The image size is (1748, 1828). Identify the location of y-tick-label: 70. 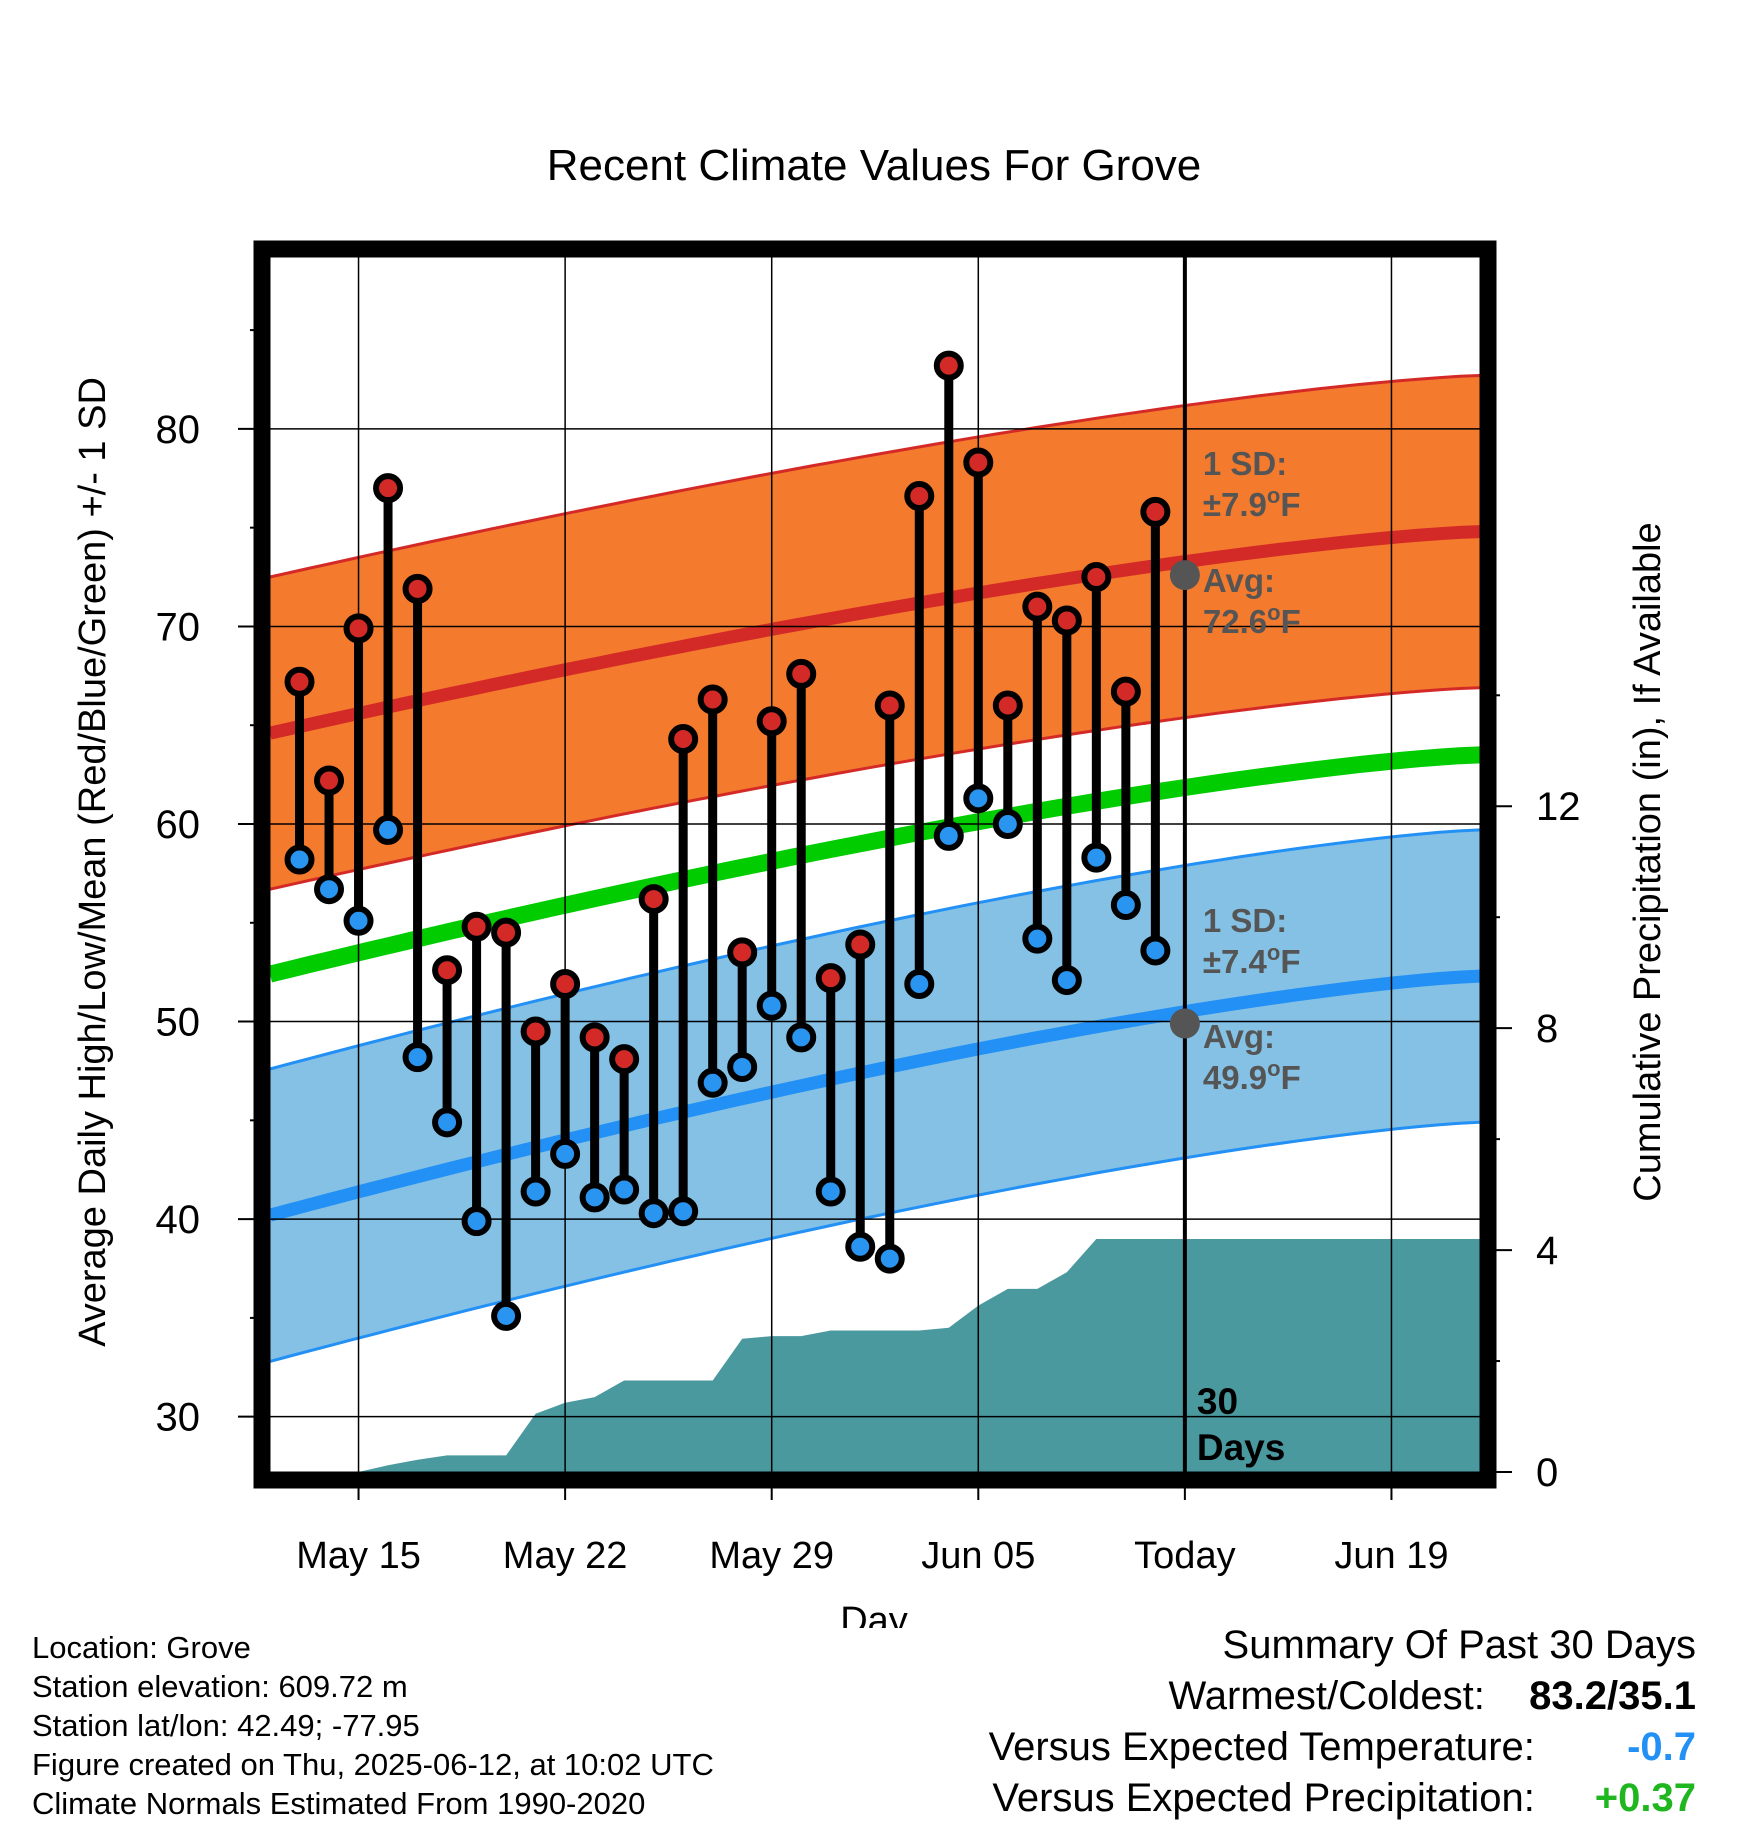
(178, 627).